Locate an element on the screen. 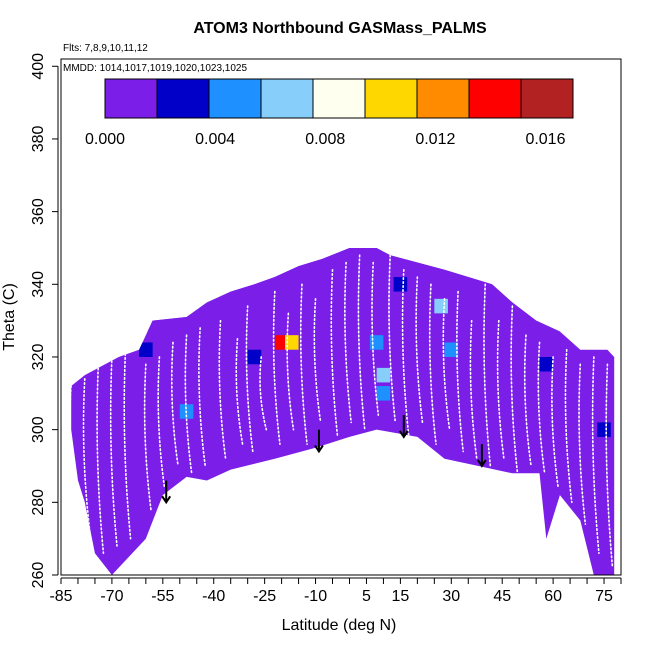 The height and width of the screenshot is (650, 650). y-tick-label: 320 is located at coordinates (38, 357).